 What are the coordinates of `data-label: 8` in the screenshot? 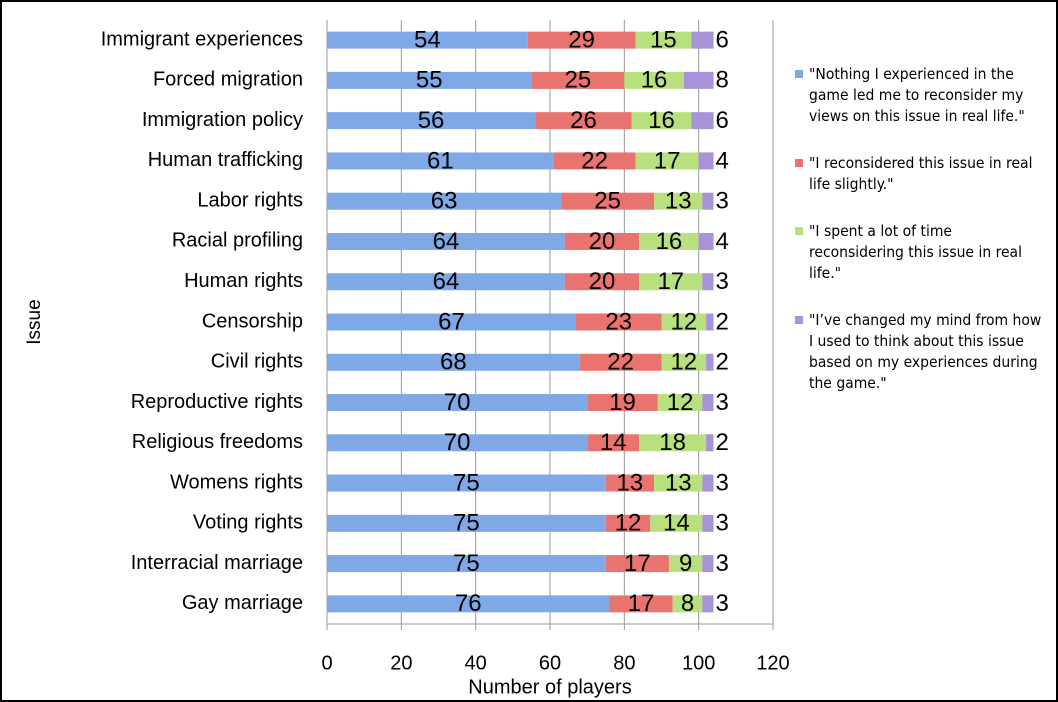 It's located at (687, 603).